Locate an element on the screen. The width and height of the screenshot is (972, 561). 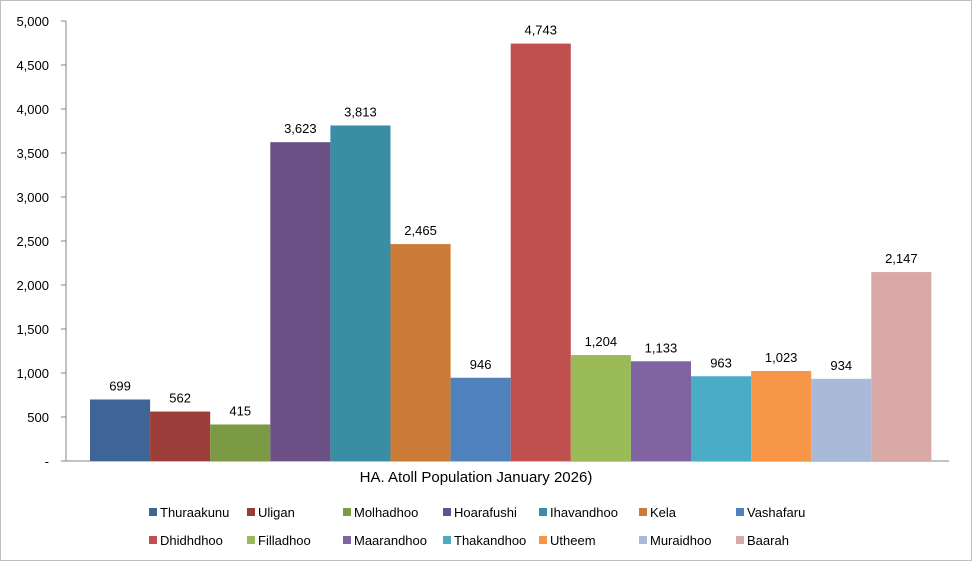
legend-item-ihavandhoo: Ihavandhoo is located at coordinates (578, 512).